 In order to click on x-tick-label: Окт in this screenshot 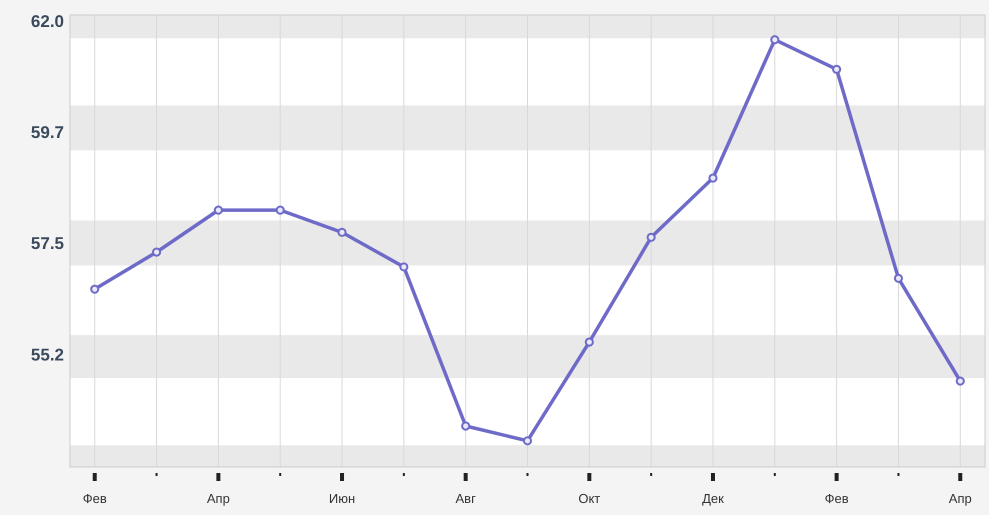, I will do `click(589, 498)`.